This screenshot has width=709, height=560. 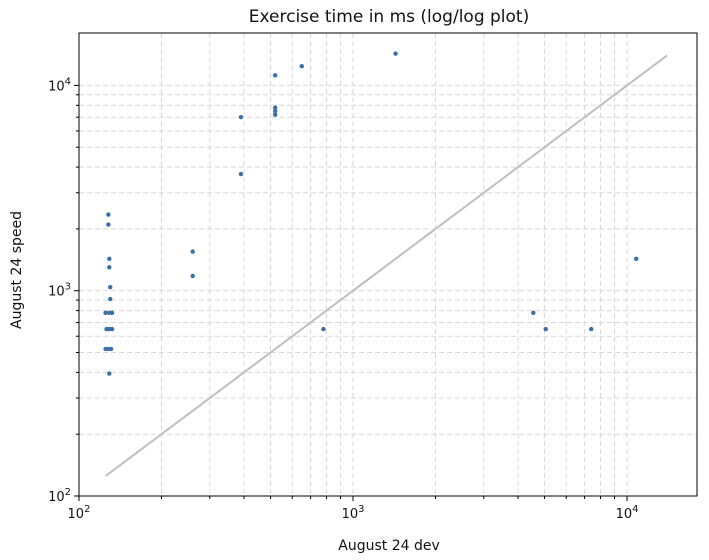 I want to click on y-axis-label: August 24 speed, so click(x=17, y=270).